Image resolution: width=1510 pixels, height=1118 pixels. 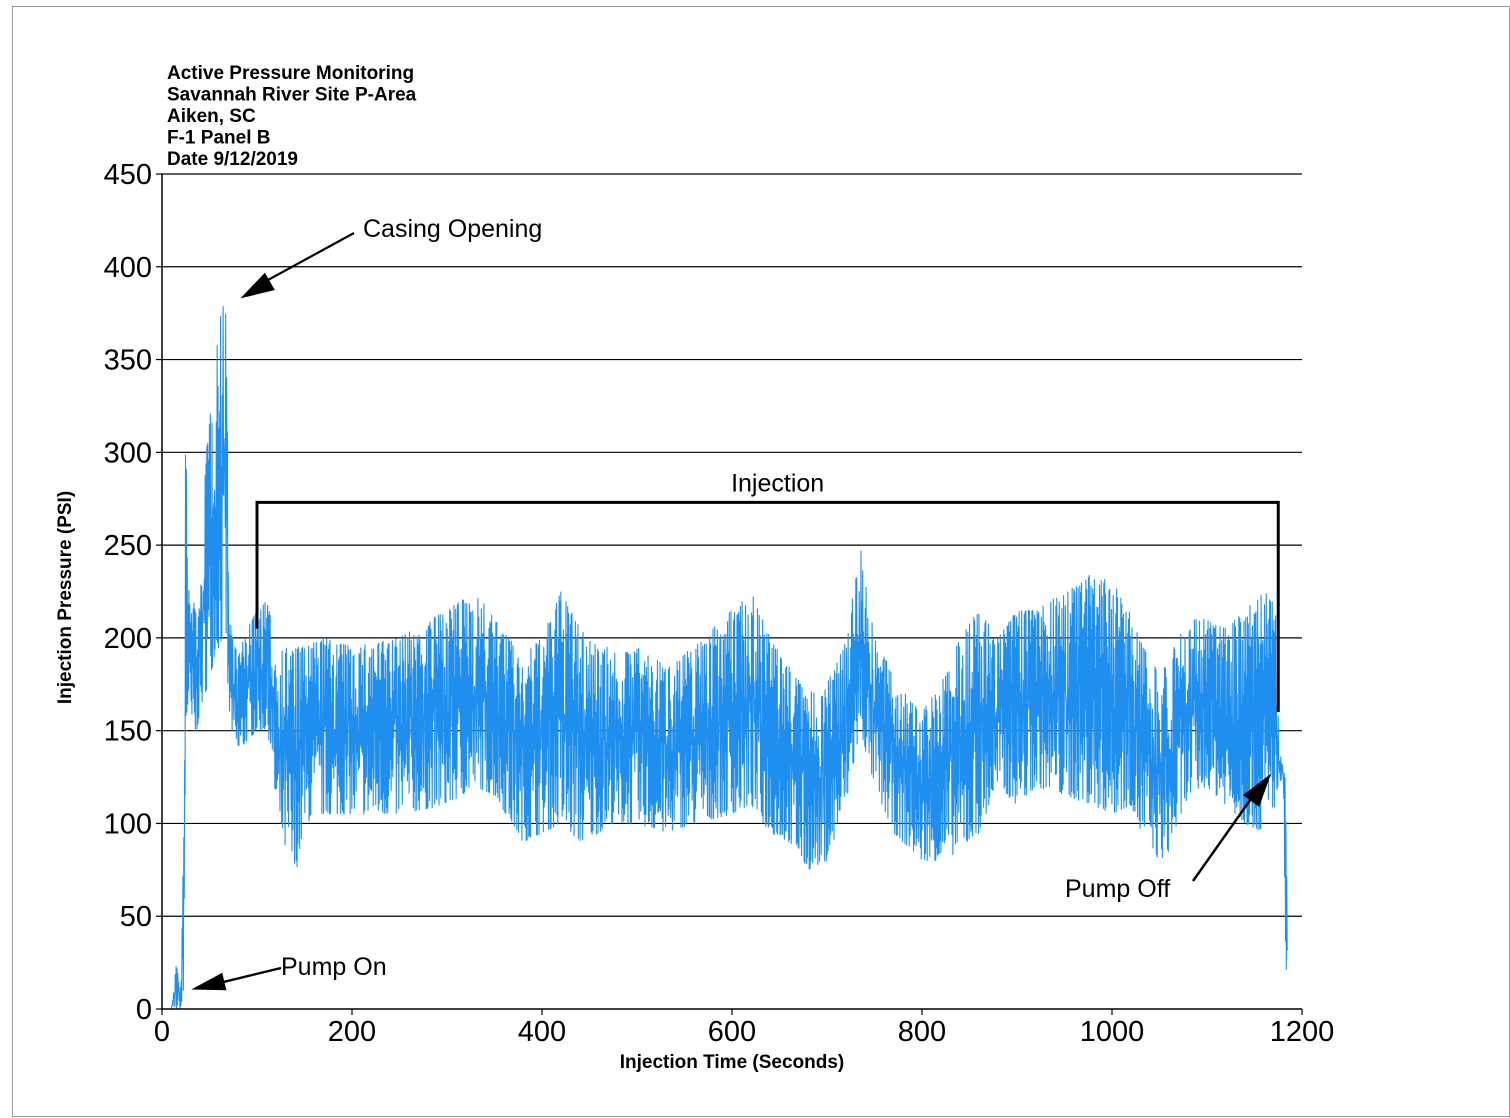 I want to click on y-tick-label-0: 0, so click(x=144, y=1010).